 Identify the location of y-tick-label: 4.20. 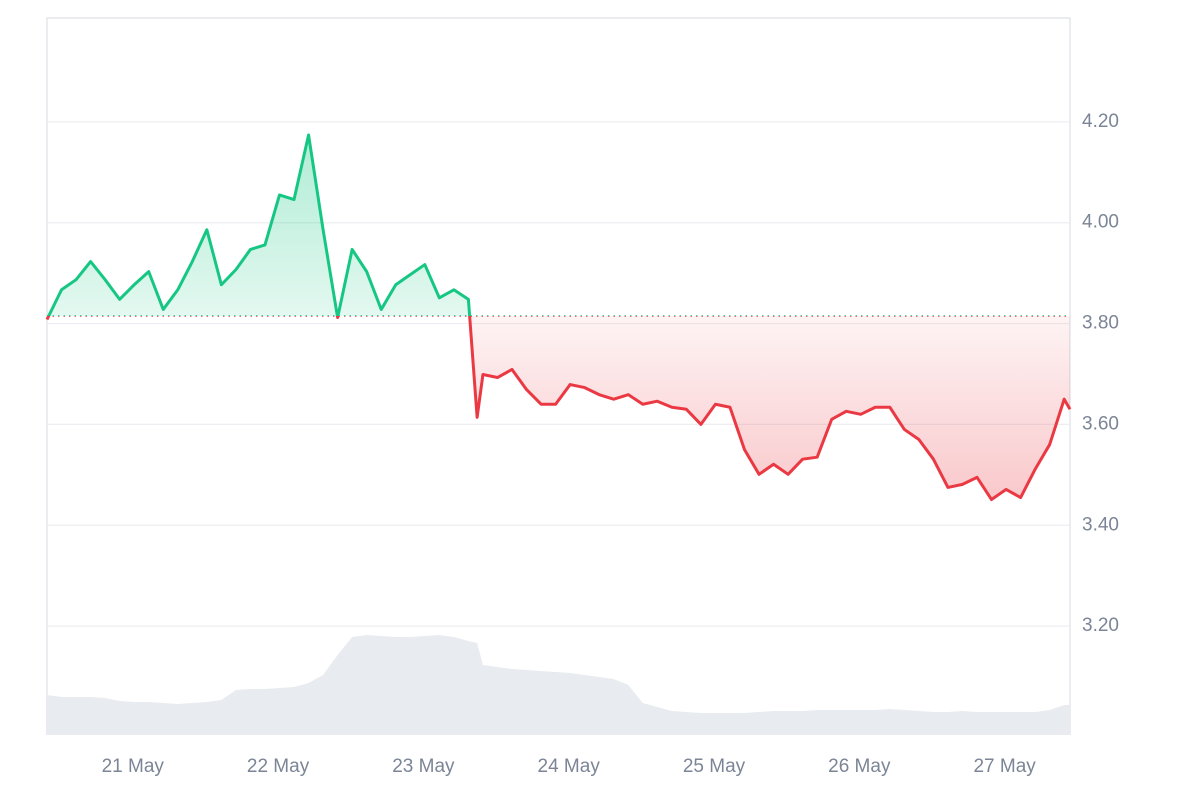
(1100, 121).